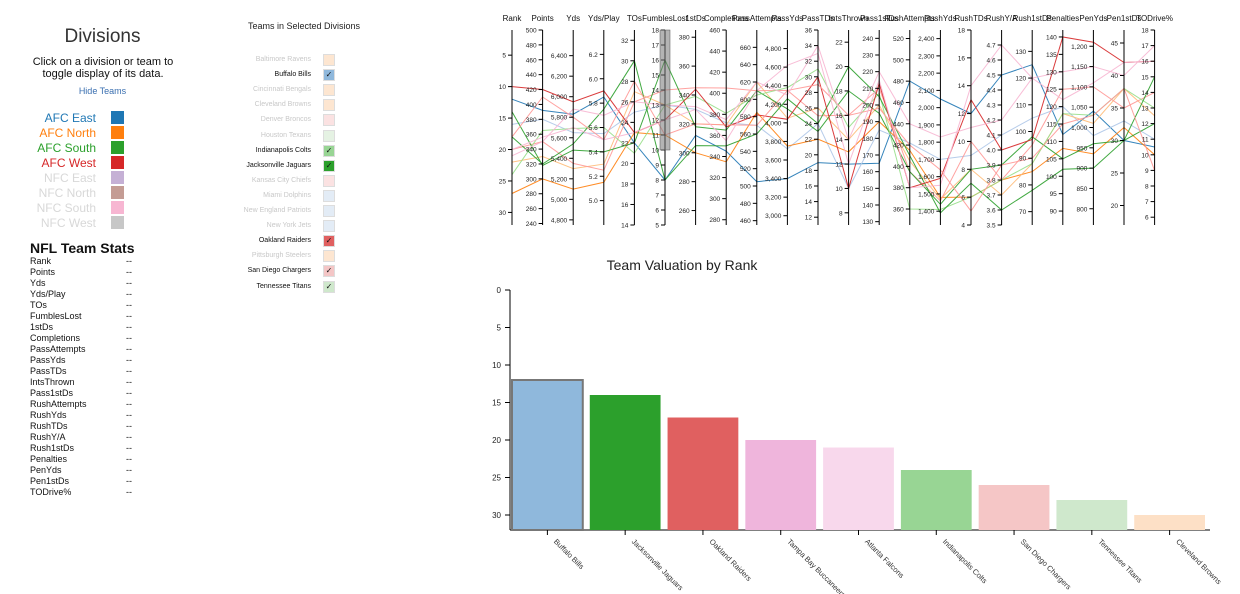 The height and width of the screenshot is (594, 1240). Describe the element at coordinates (970, 18) in the screenshot. I see `pc-axis-label: RushTDs` at that location.